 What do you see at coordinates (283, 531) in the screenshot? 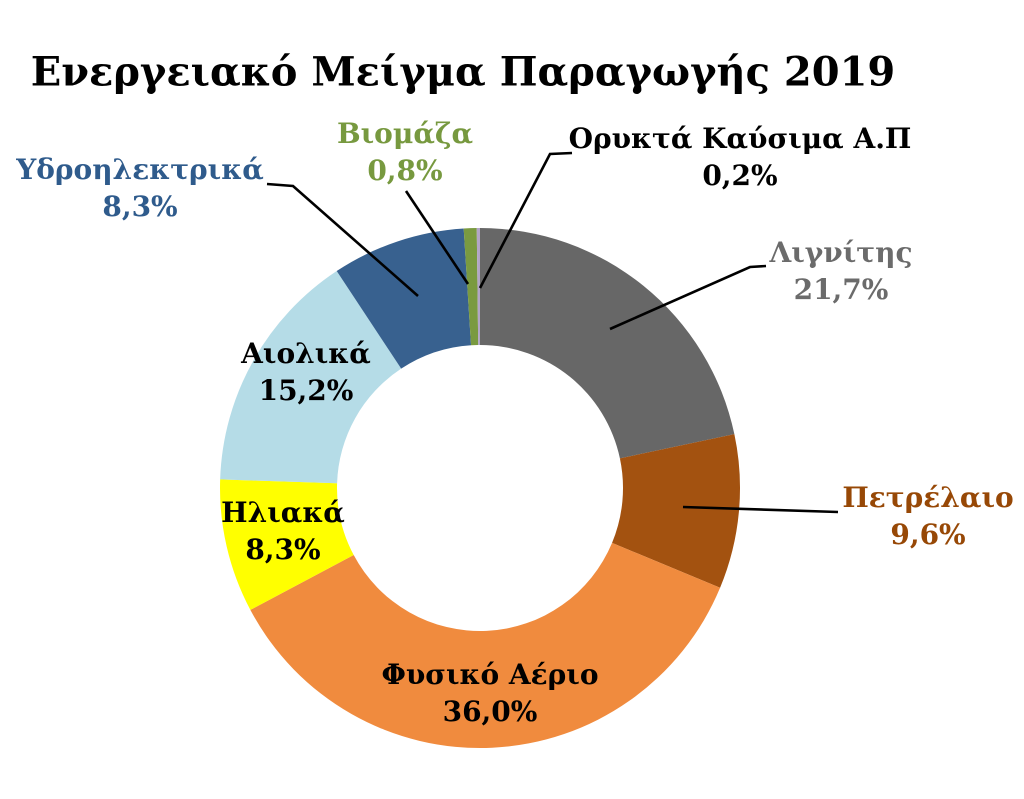
I see `slice-label: Ηλιακά 8,3%` at bounding box center [283, 531].